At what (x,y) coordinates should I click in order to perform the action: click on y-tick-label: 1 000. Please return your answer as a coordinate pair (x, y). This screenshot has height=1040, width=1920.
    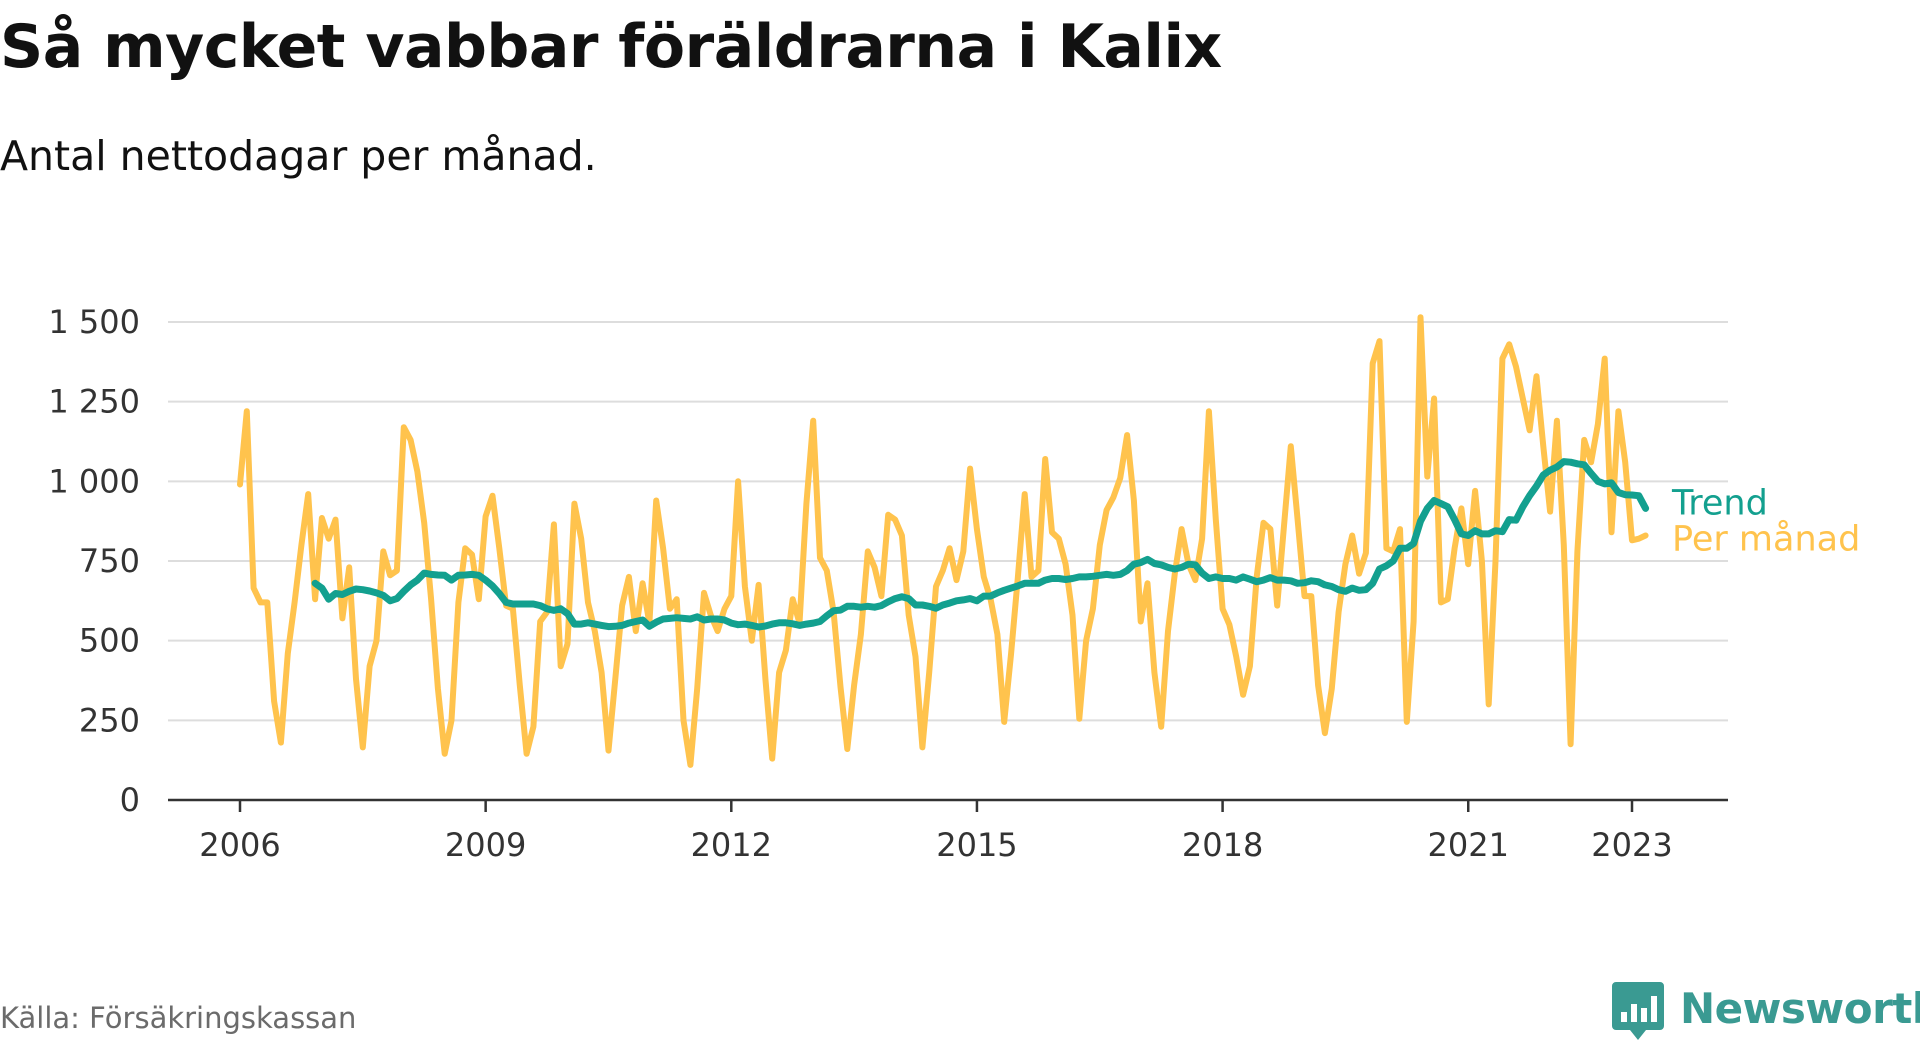
    Looking at the image, I should click on (94, 481).